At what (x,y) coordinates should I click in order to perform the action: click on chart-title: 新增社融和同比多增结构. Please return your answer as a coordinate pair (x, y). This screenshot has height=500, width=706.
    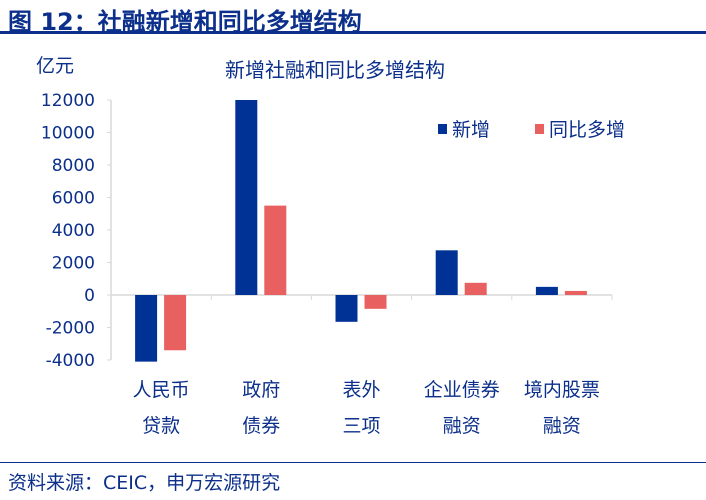
    Looking at the image, I should click on (335, 70).